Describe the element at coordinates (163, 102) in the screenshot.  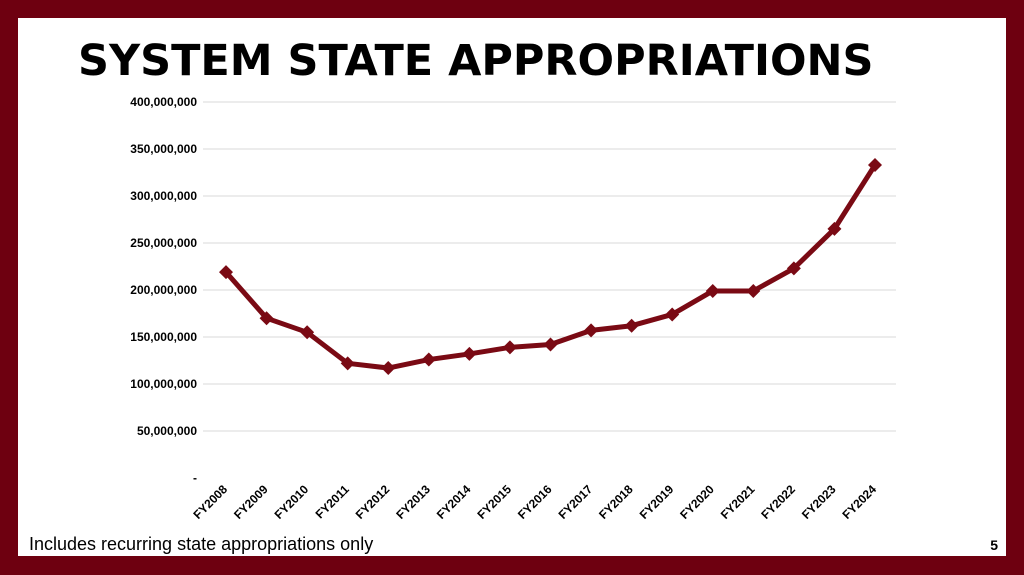
I see `y-tick-label: 400,000,000` at that location.